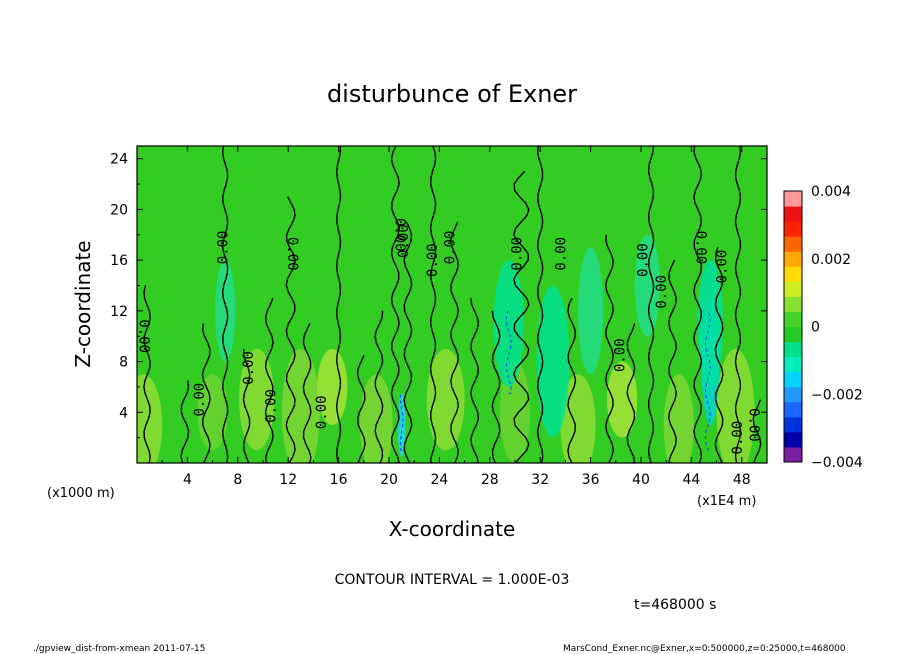 The image size is (904, 654). What do you see at coordinates (591, 480) in the screenshot?
I see `x-tick-label: 36` at bounding box center [591, 480].